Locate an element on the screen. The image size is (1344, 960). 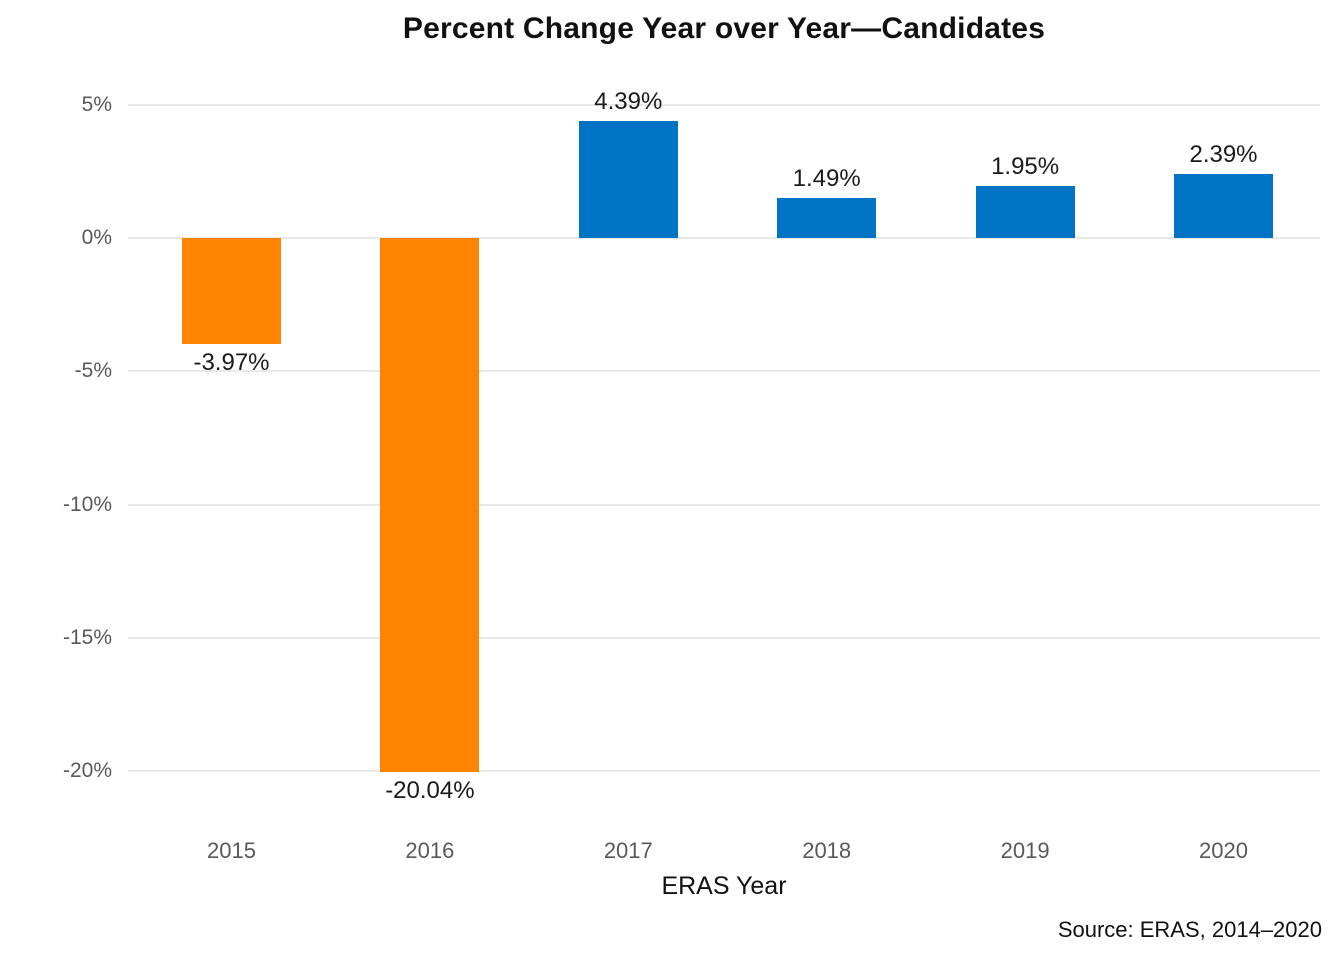
y-axis-tick-label: -5% is located at coordinates (93, 371).